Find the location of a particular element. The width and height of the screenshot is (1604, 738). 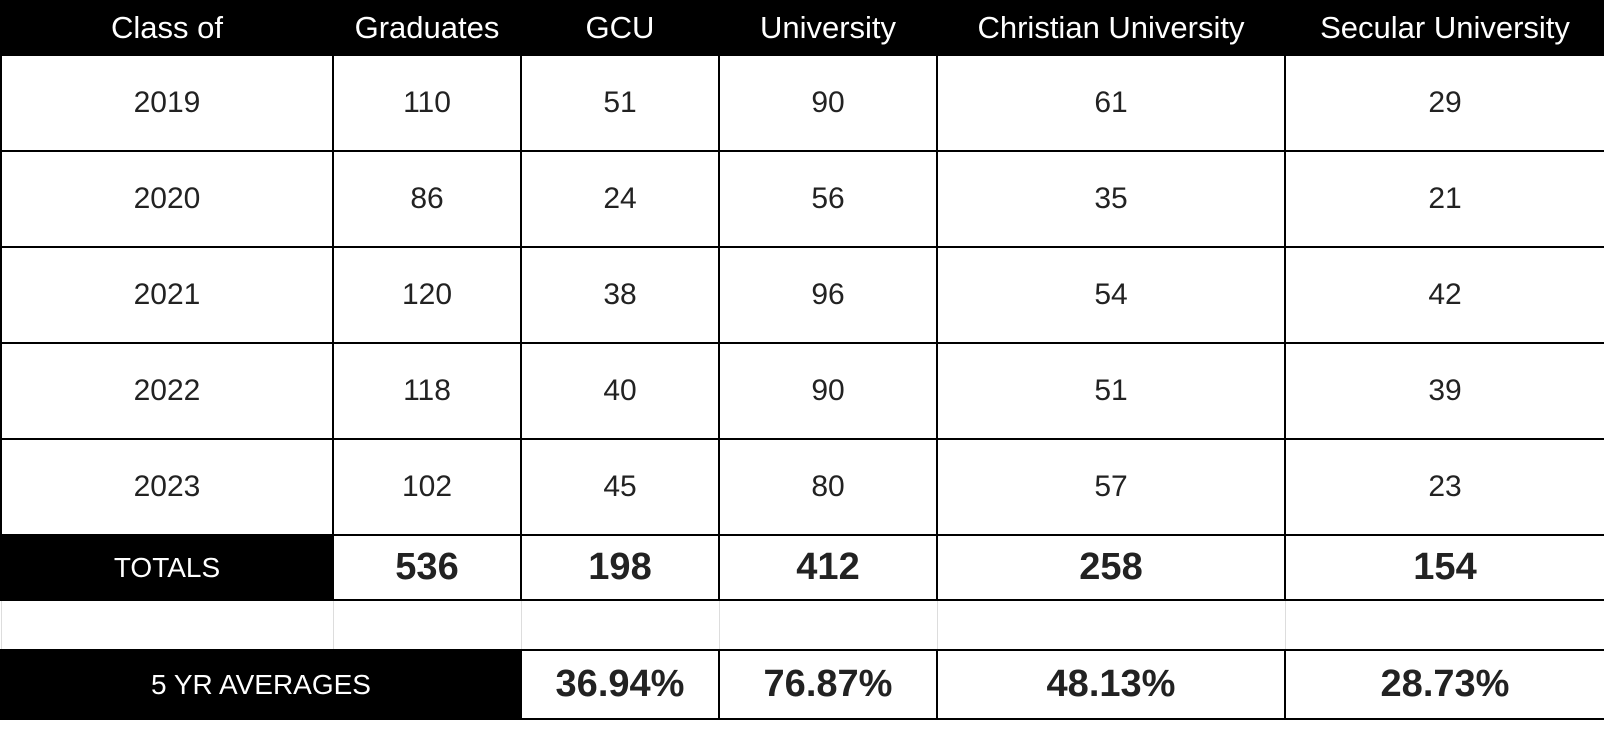

data-row: 2021 120 38 96 54 42 is located at coordinates (802, 295).